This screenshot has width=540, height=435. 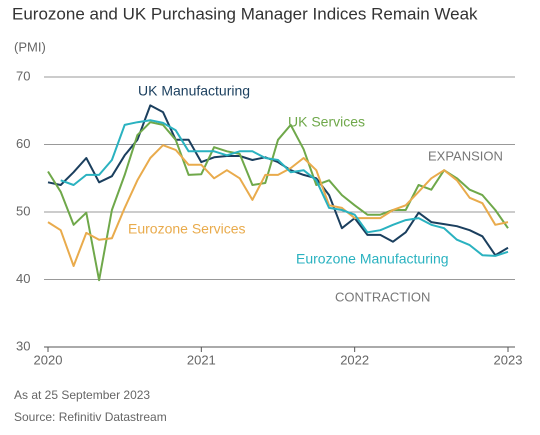 I want to click on annotation: CONTRACTION, so click(x=382, y=296).